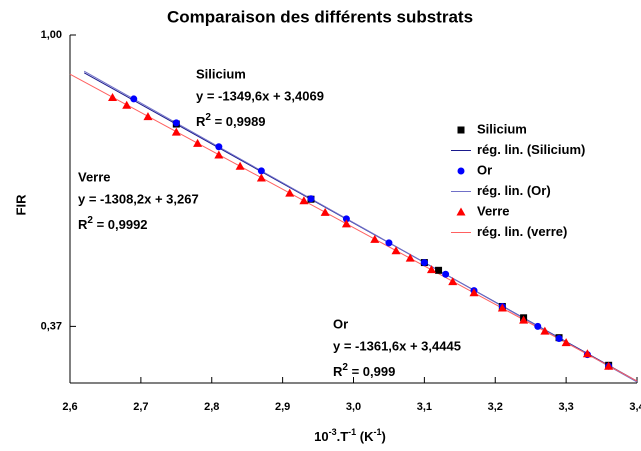 The image size is (641, 451). What do you see at coordinates (221, 73) in the screenshot?
I see `annotation-name: Silicium` at bounding box center [221, 73].